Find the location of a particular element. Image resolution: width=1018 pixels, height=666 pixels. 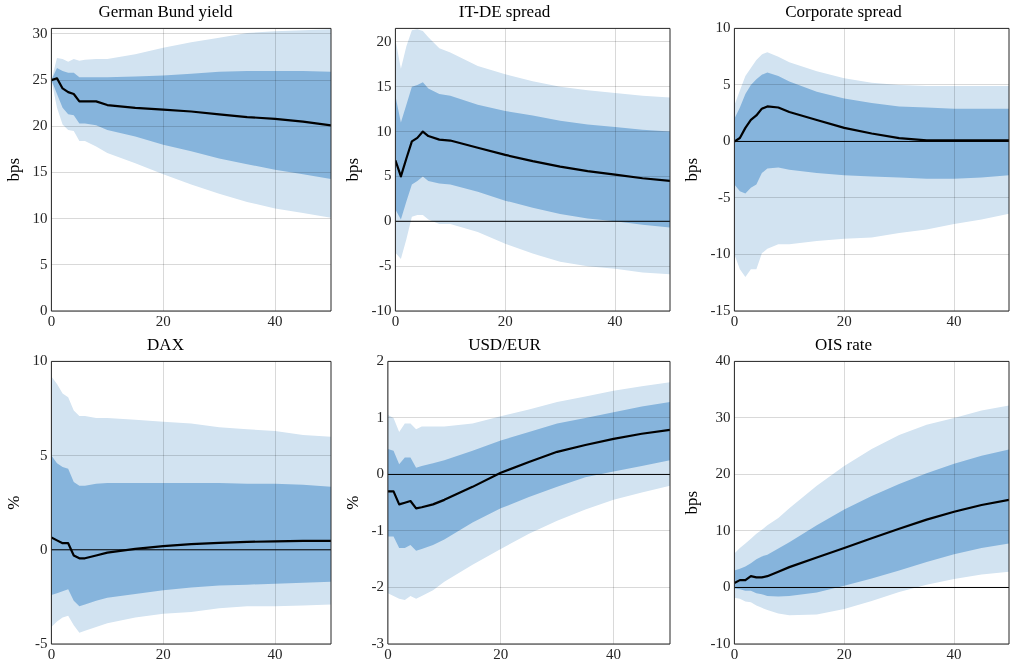

y-tick-label: 2 is located at coordinates (380, 360).